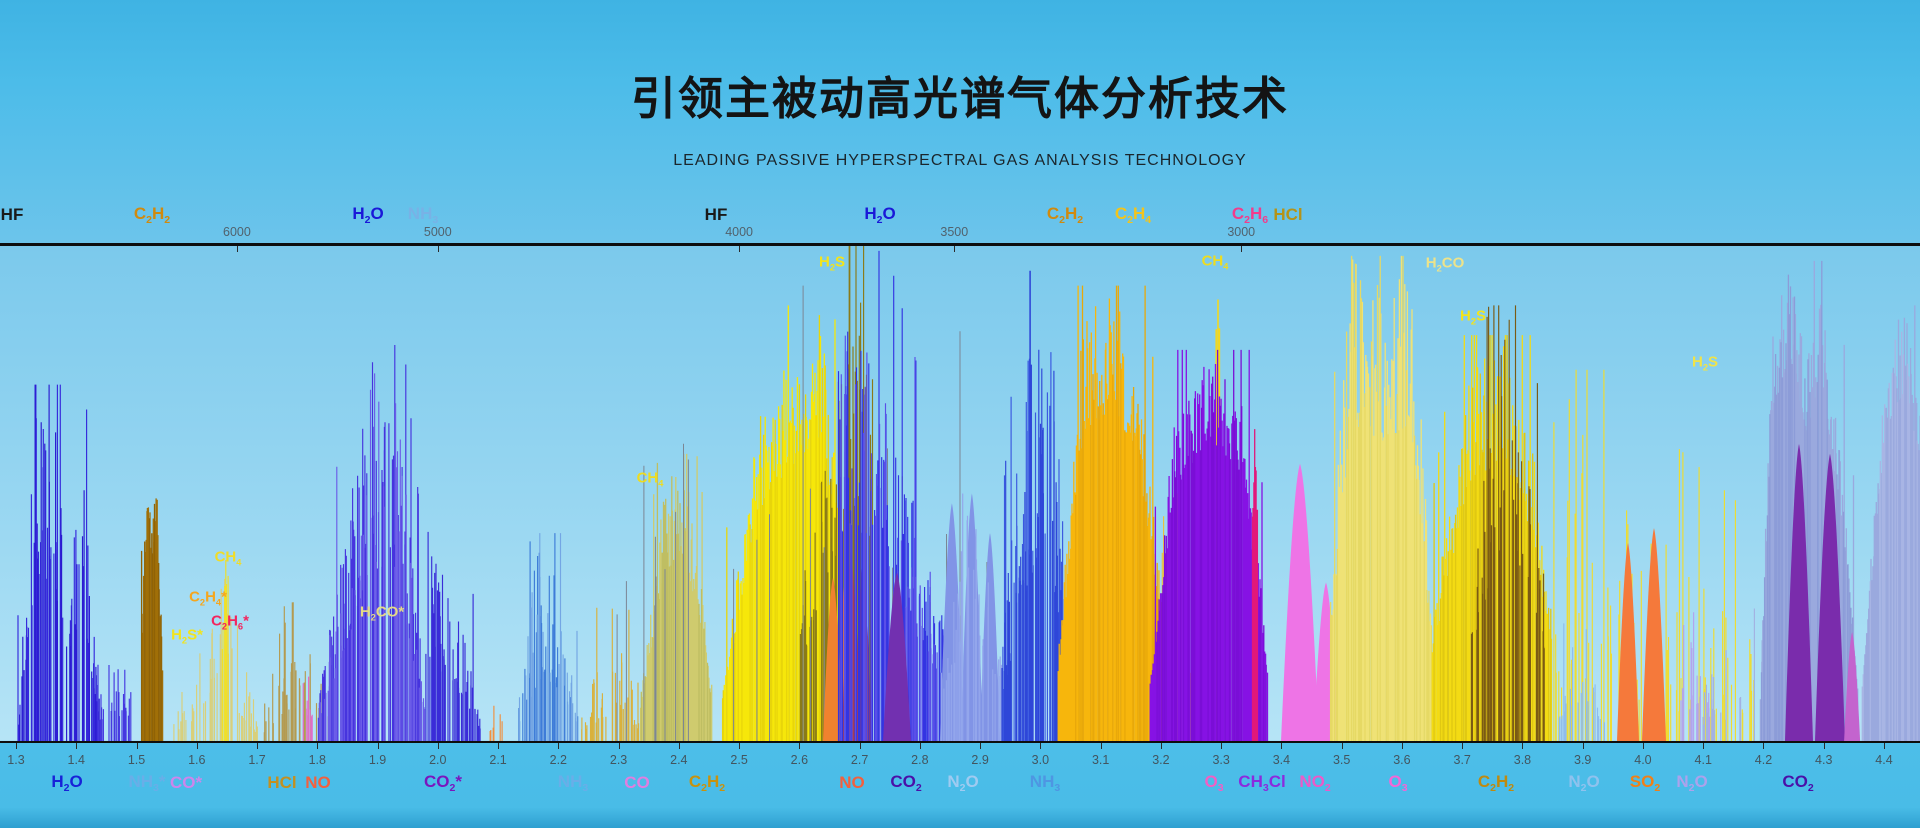  Describe the element at coordinates (799, 760) in the screenshot. I see `wavelength-tick-label: 2.6` at that location.